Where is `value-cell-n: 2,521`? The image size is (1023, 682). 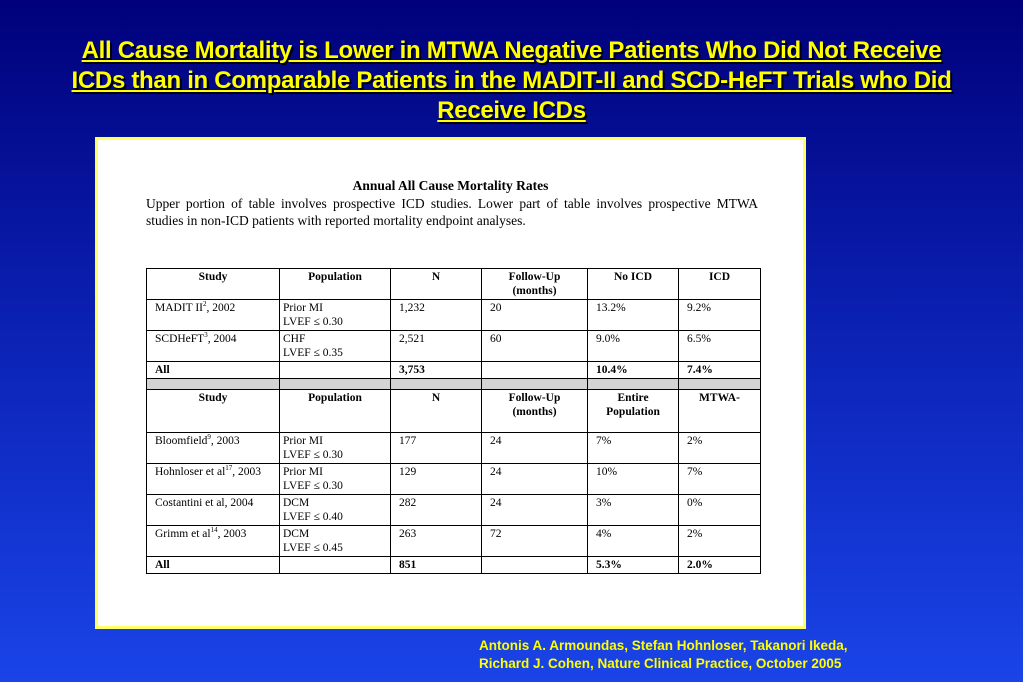
value-cell-n: 2,521 is located at coordinates (436, 346).